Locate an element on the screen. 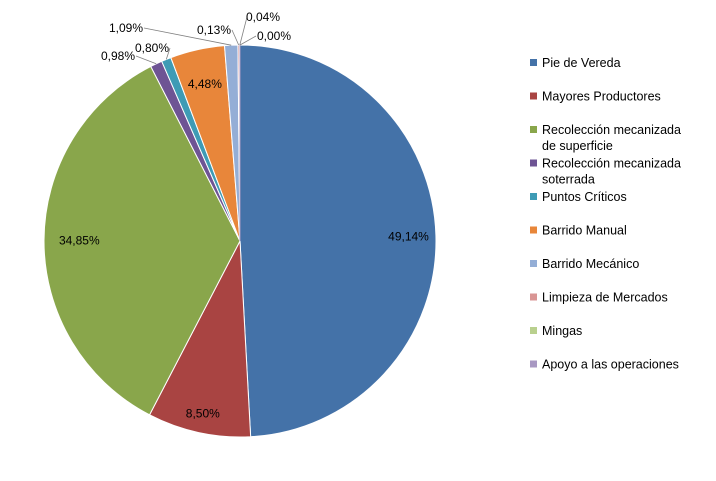 The width and height of the screenshot is (716, 481). legend-item-puntos-criticos: Puntos Críticos is located at coordinates (578, 197).